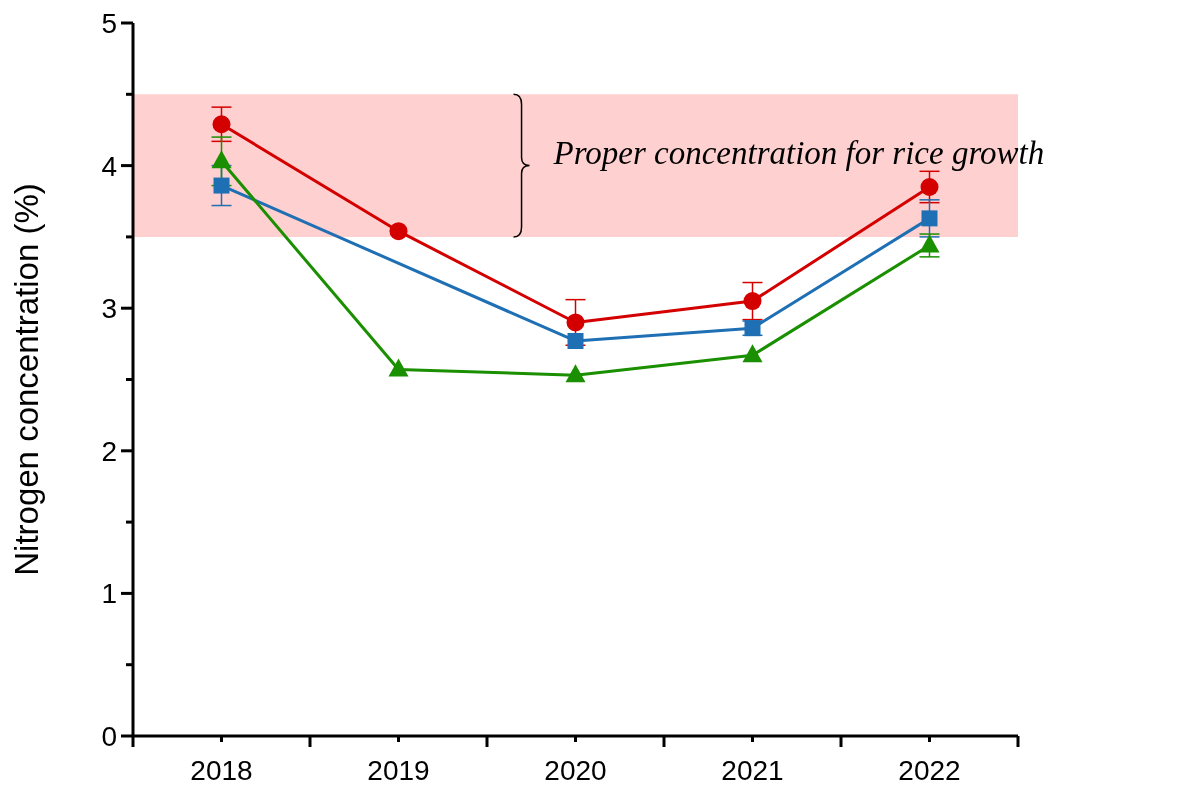 This screenshot has width=1196, height=794. What do you see at coordinates (109, 451) in the screenshot?
I see `y-tick-label: 2` at bounding box center [109, 451].